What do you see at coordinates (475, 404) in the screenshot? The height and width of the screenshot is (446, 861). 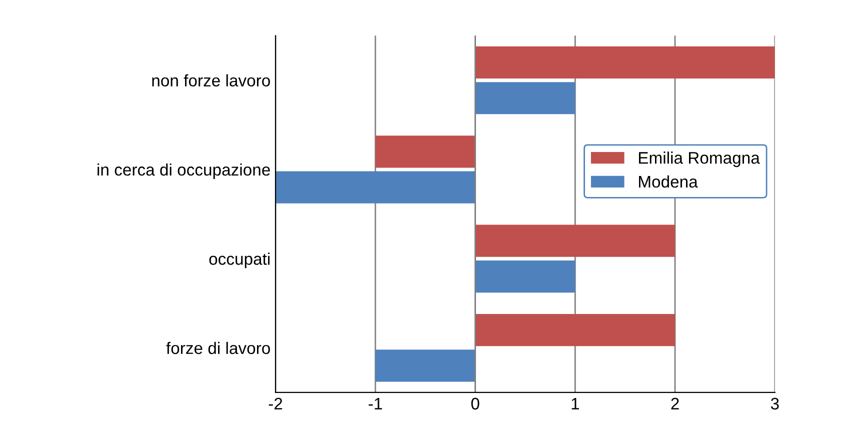 I see `x-tick-label: 0` at bounding box center [475, 404].